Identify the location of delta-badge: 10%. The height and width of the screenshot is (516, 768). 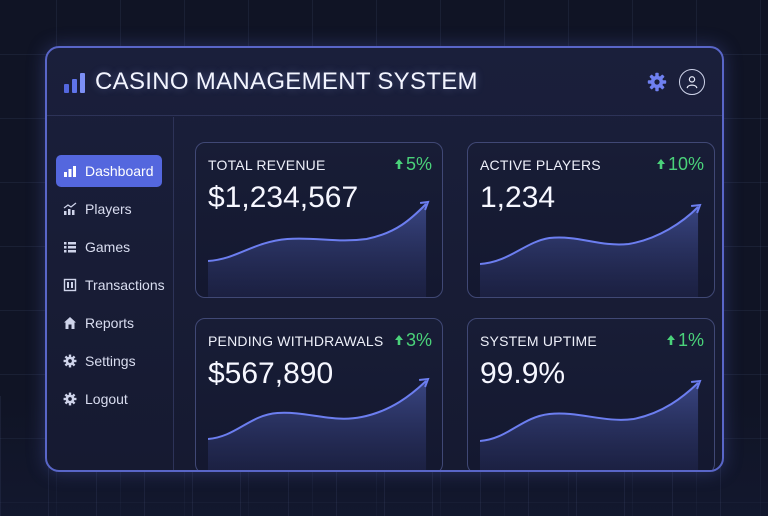
(680, 164).